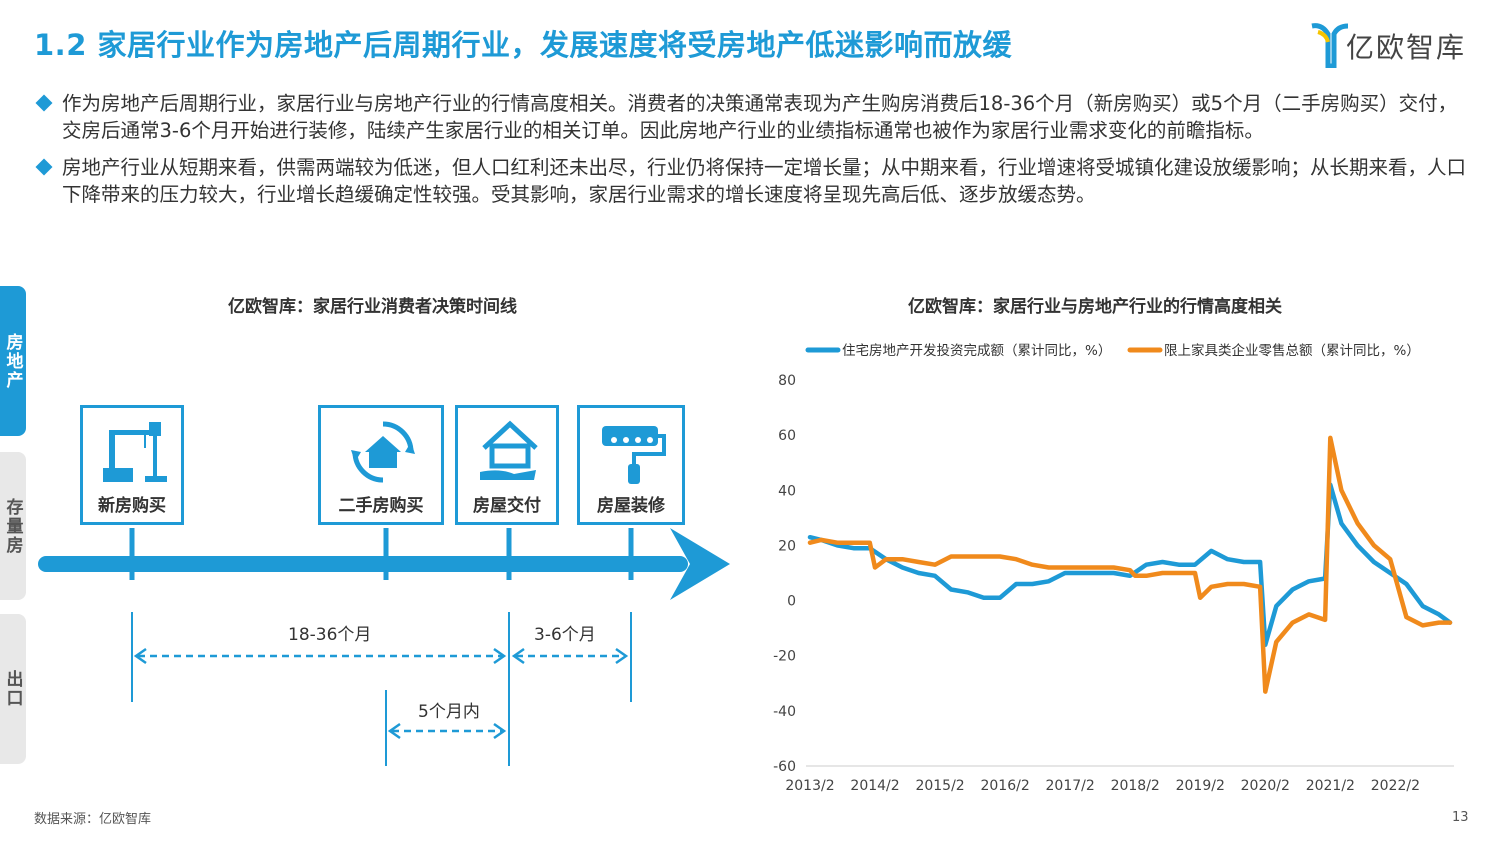  What do you see at coordinates (372, 307) in the screenshot?
I see `timeline-title: 亿欧智库：家居行业消费者决策时间线` at bounding box center [372, 307].